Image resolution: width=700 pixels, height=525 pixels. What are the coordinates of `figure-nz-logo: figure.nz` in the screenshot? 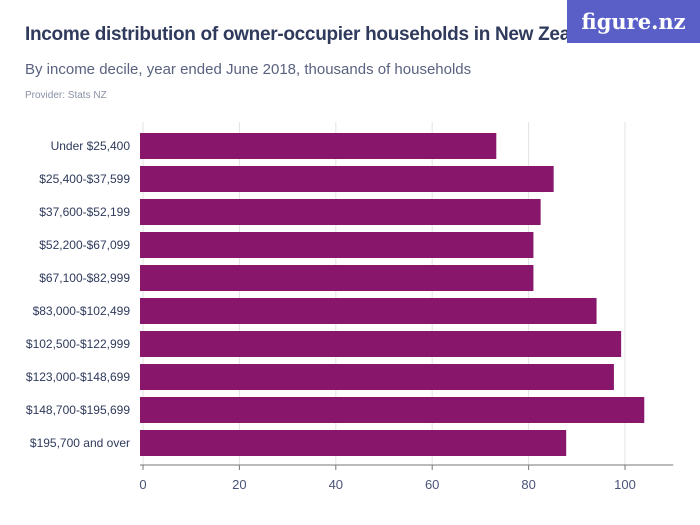 It's located at (633, 21).